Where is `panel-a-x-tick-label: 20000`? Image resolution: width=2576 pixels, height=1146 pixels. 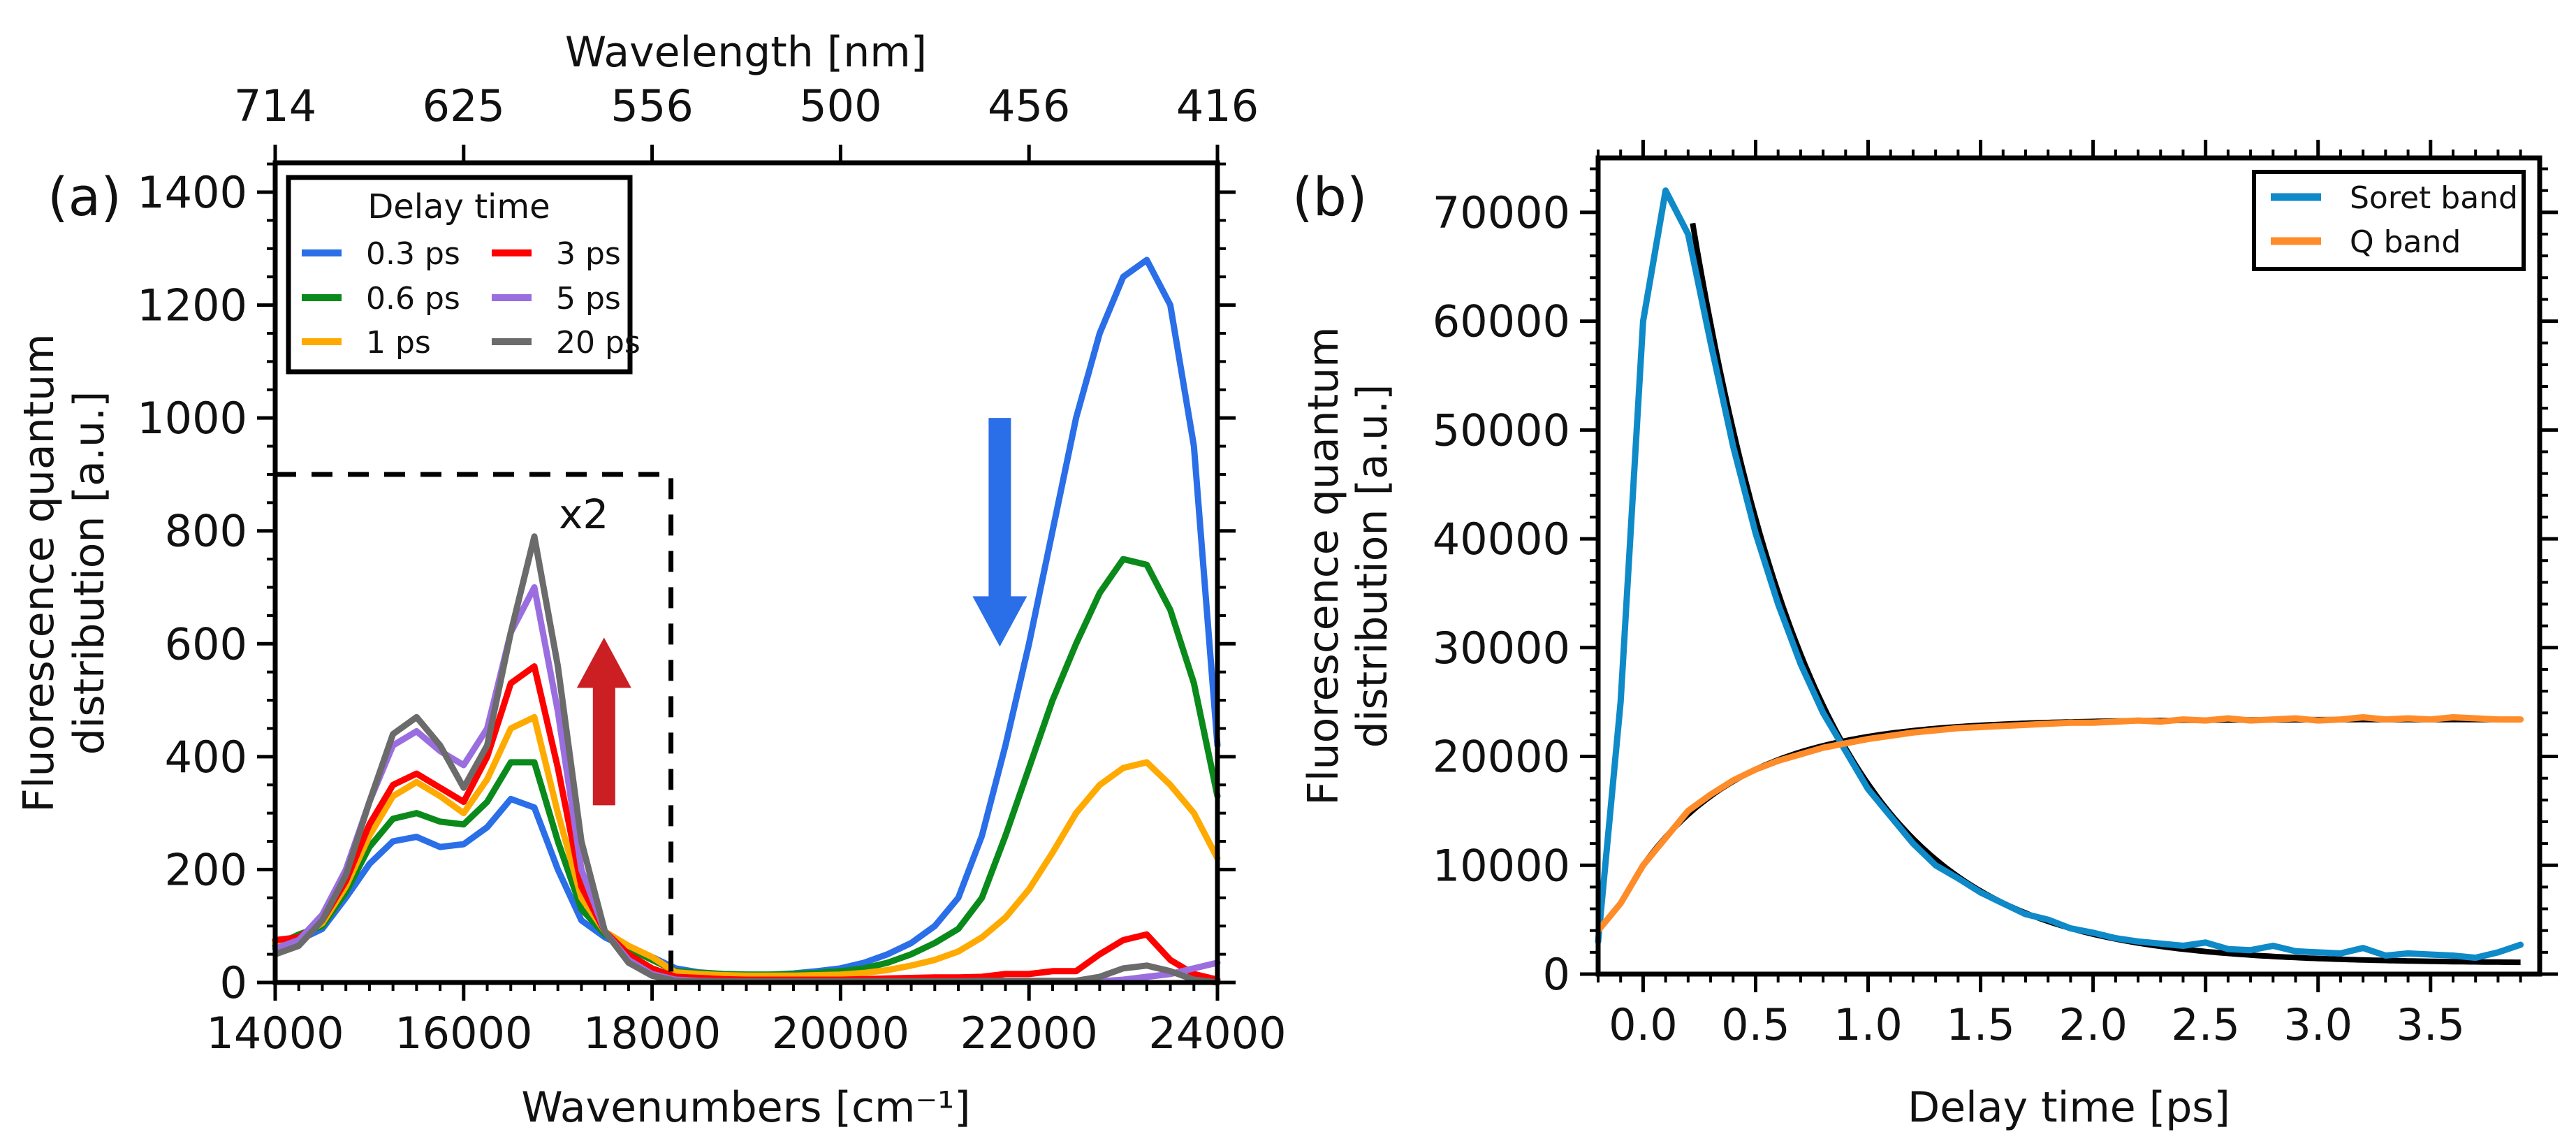
panel-a-x-tick-label: 20000 is located at coordinates (840, 1033).